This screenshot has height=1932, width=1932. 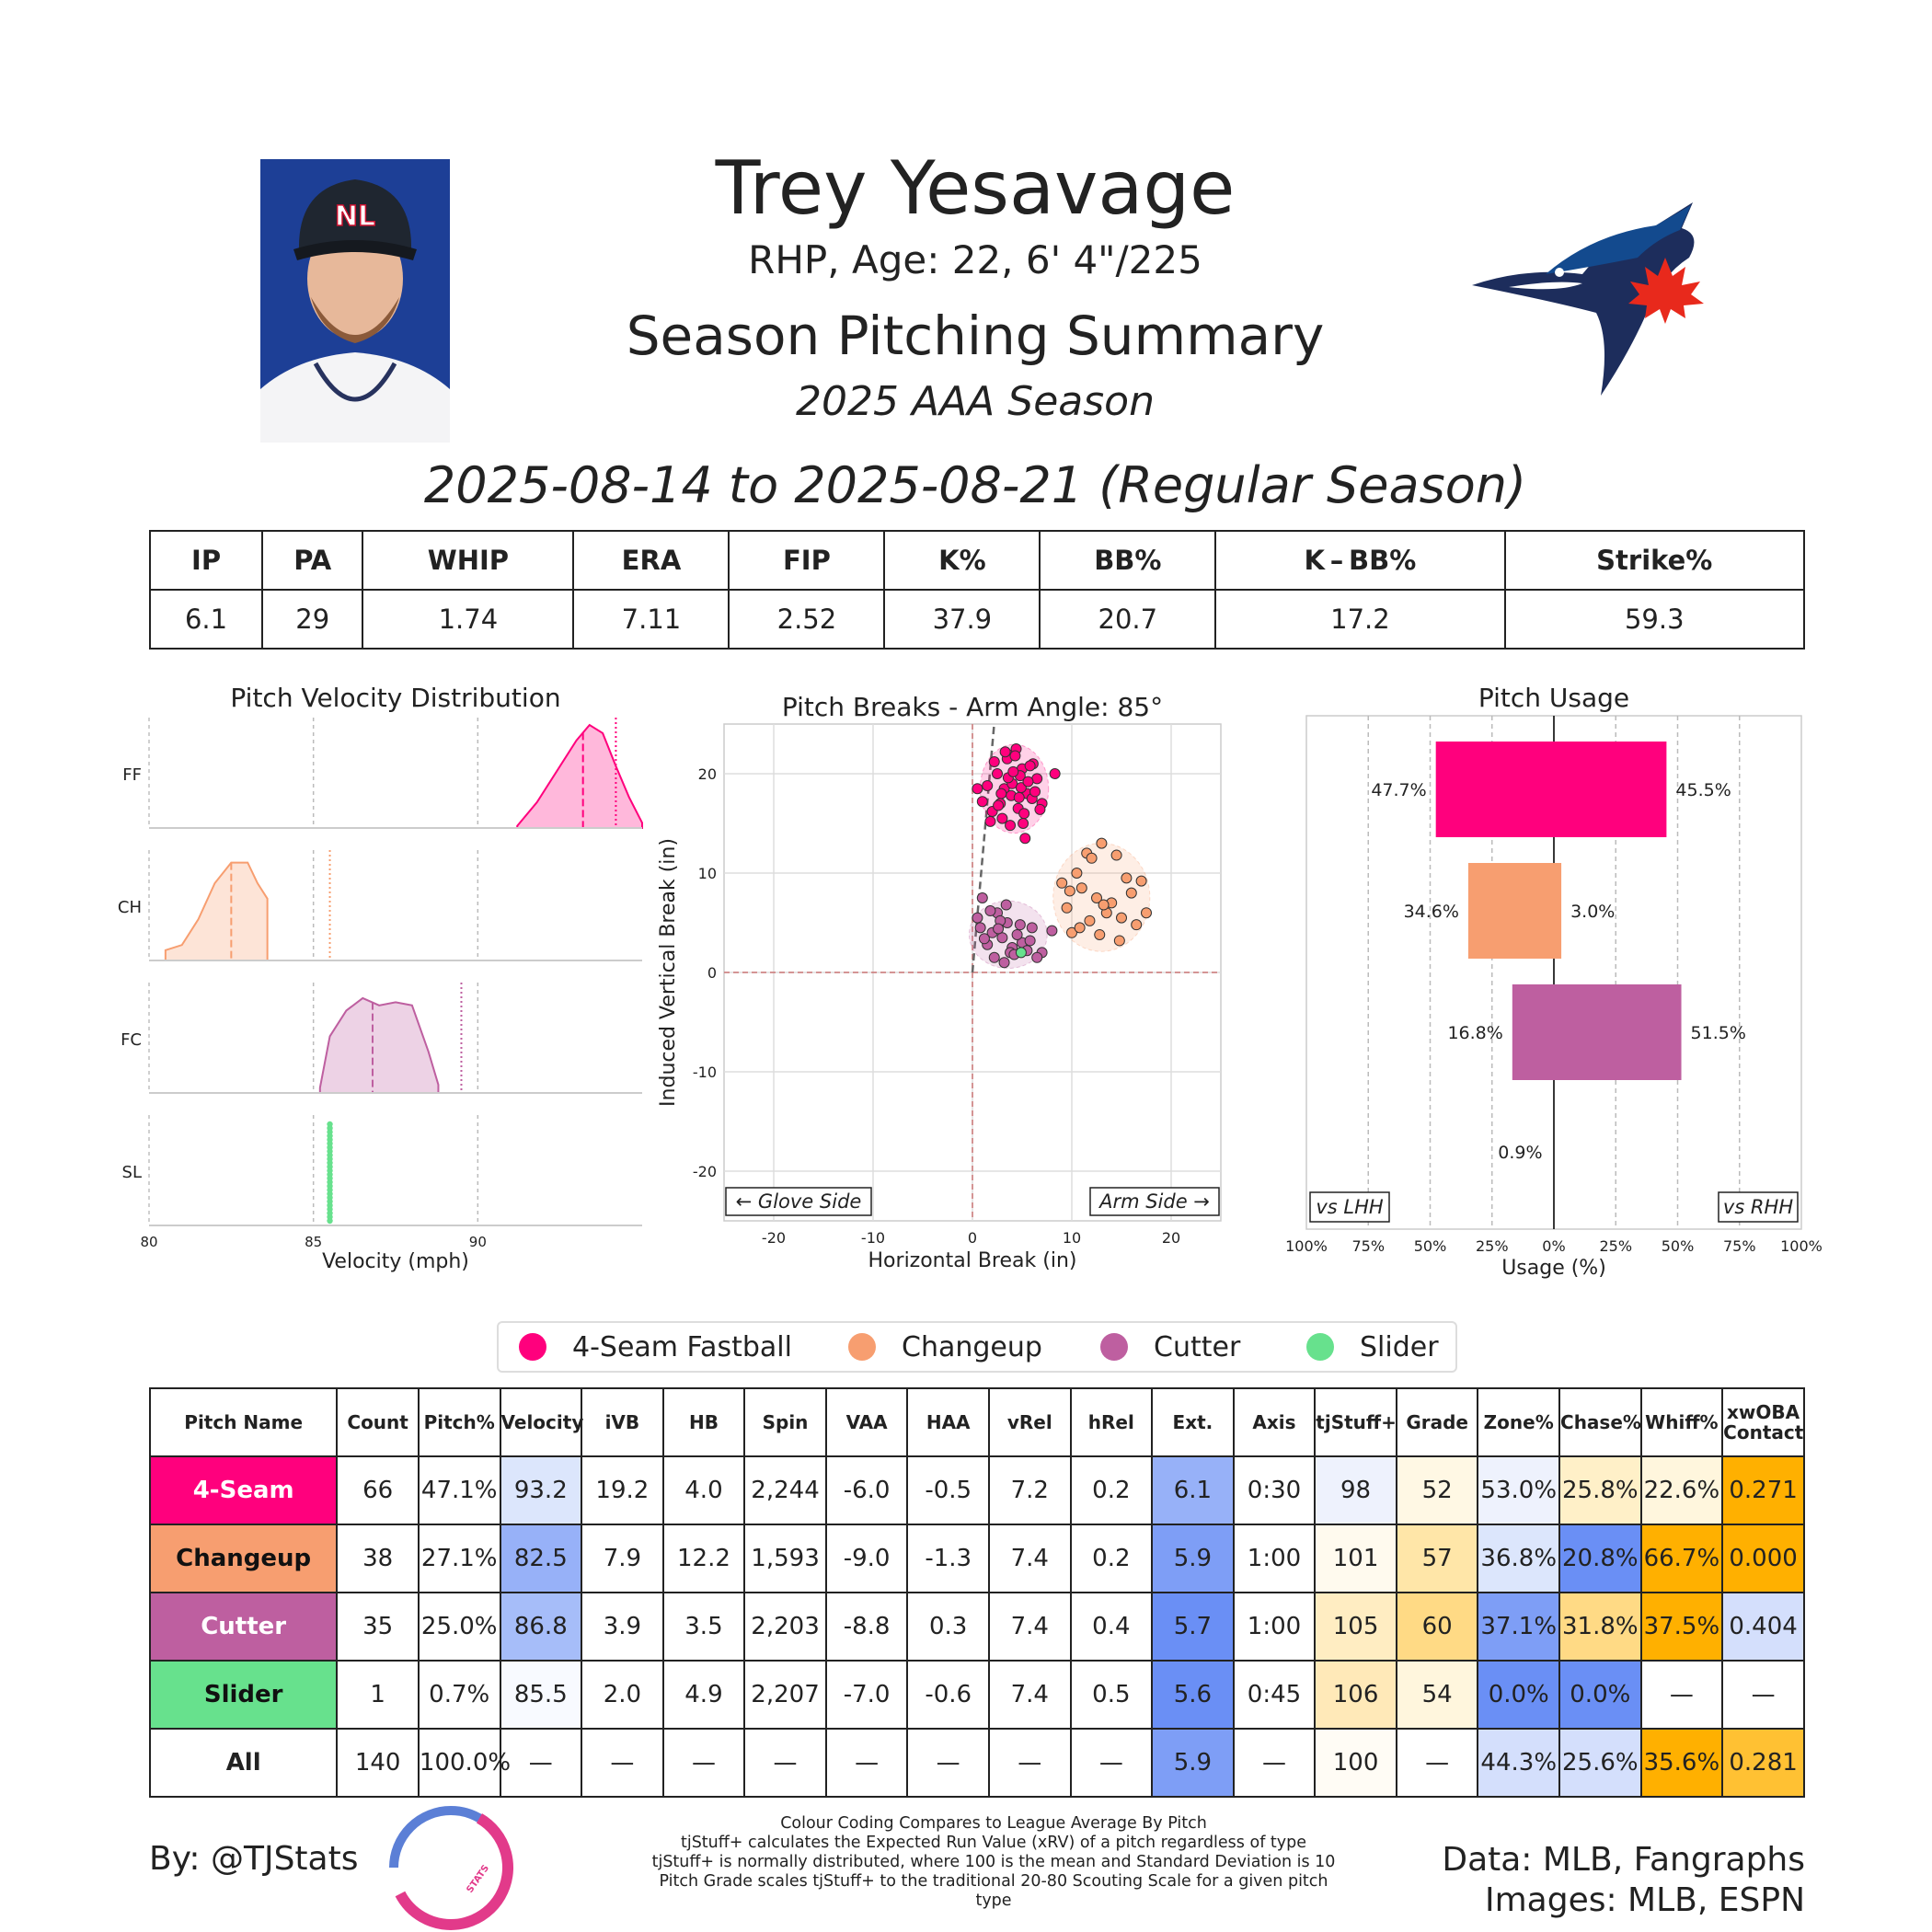 What do you see at coordinates (395, 698) in the screenshot?
I see `velocity-chart-title: Pitch Velocity Distribution` at bounding box center [395, 698].